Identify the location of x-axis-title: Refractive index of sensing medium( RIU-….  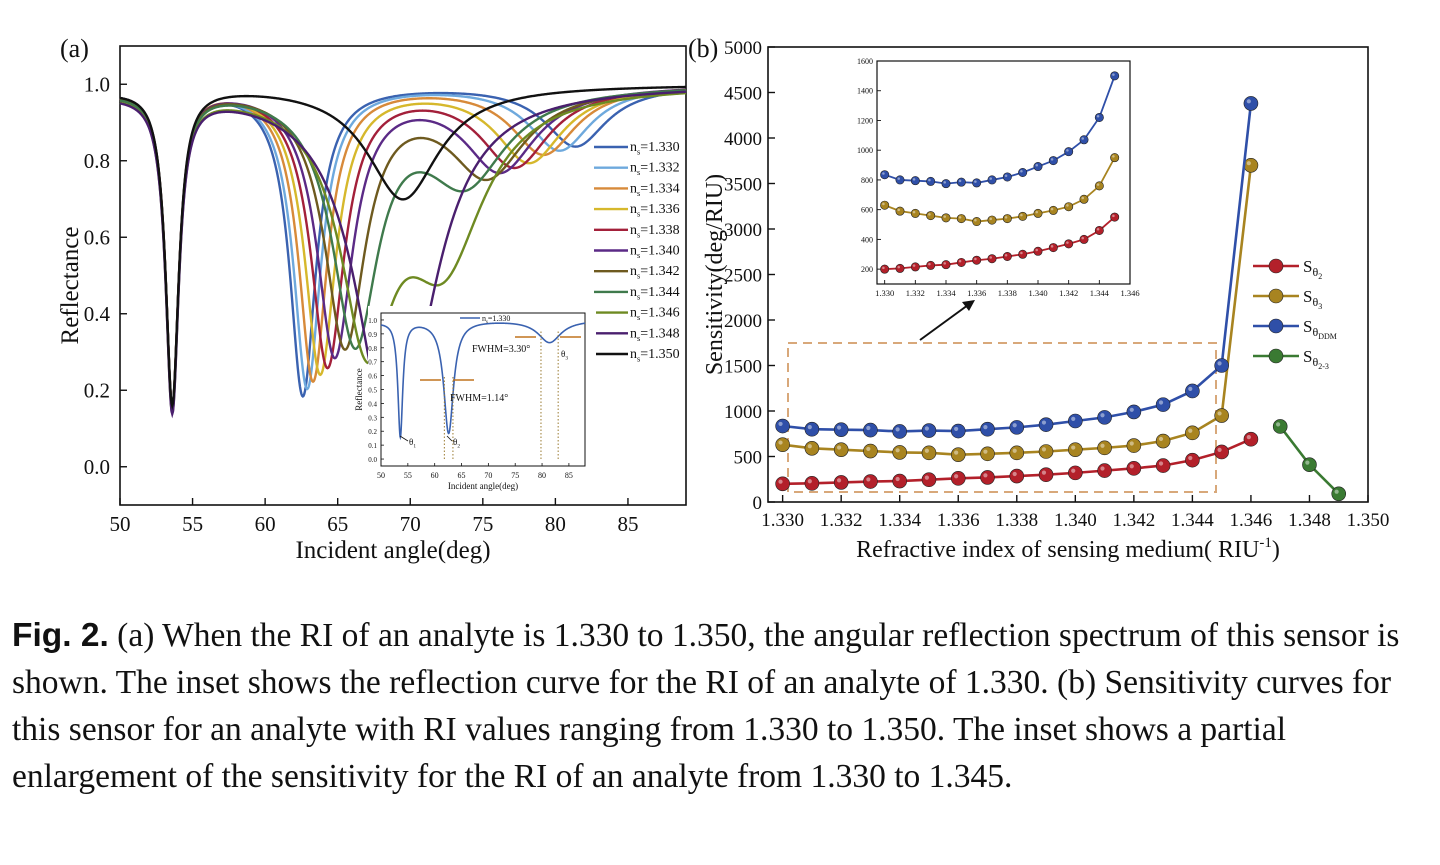
(1068, 549).